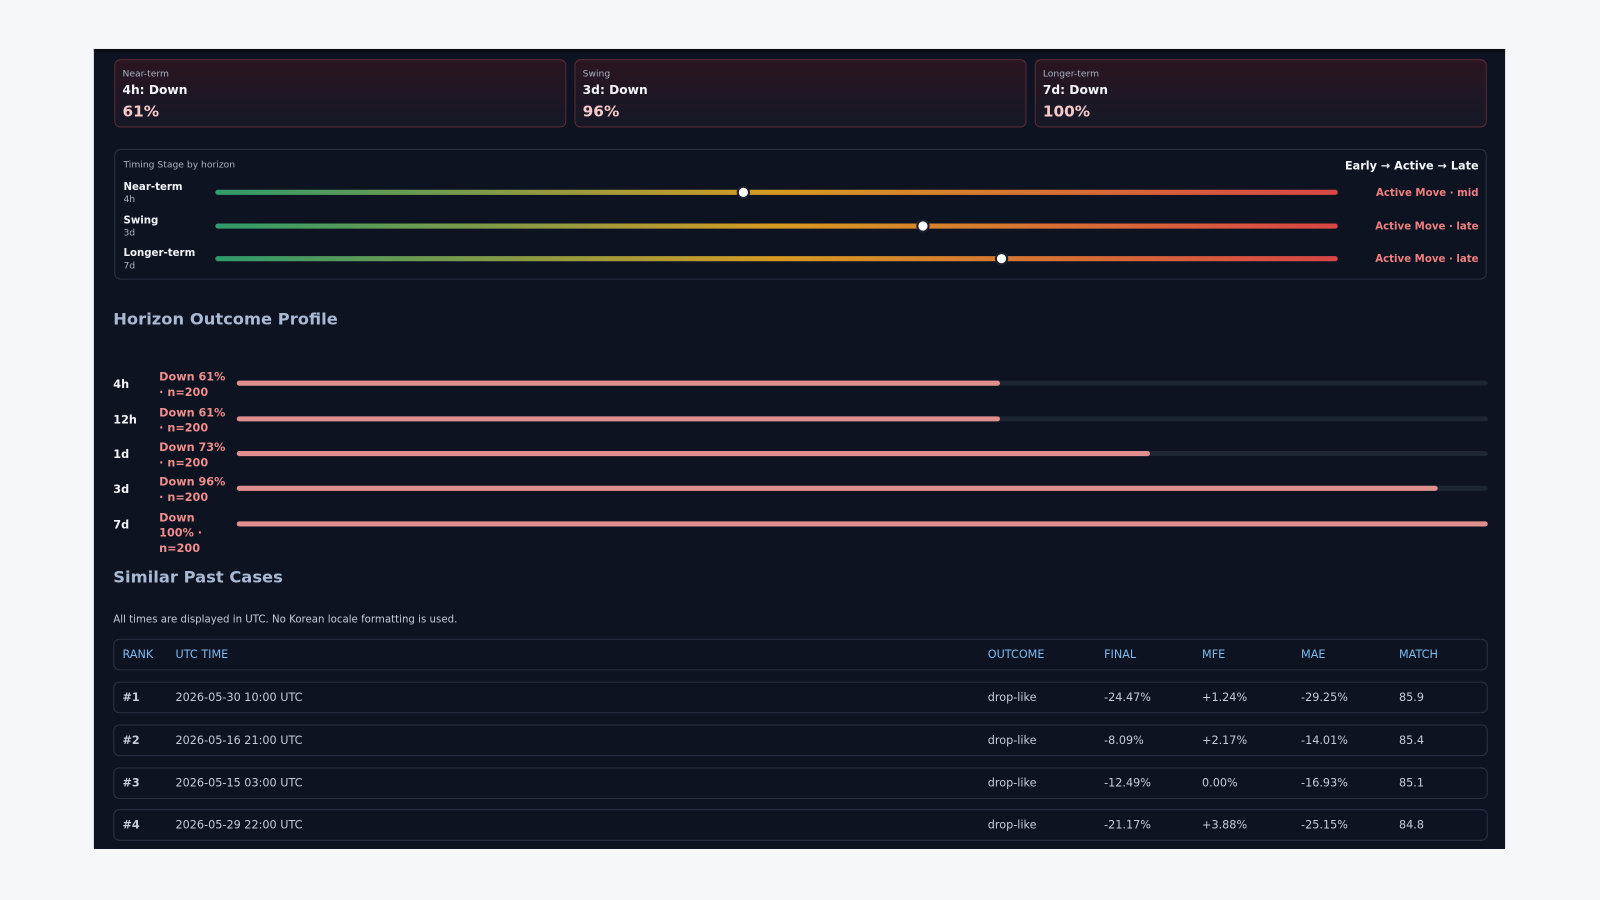 The height and width of the screenshot is (900, 1600). What do you see at coordinates (121, 384) in the screenshot?
I see `outcome-horizon: 4h` at bounding box center [121, 384].